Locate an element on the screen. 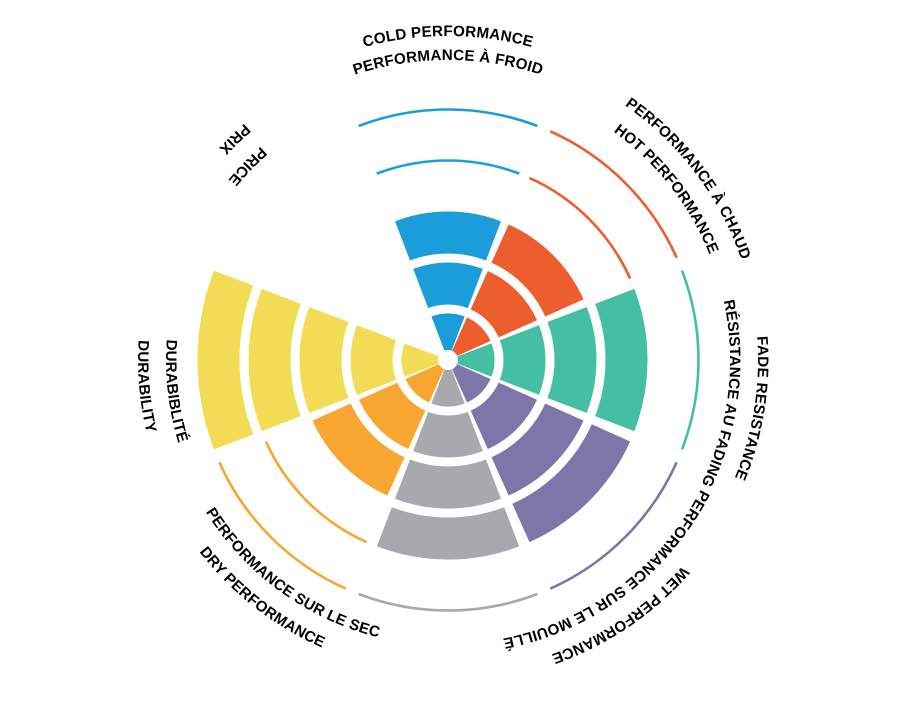 This screenshot has width=900, height=720. wedge-dry-performance is located at coordinates (448, 464).